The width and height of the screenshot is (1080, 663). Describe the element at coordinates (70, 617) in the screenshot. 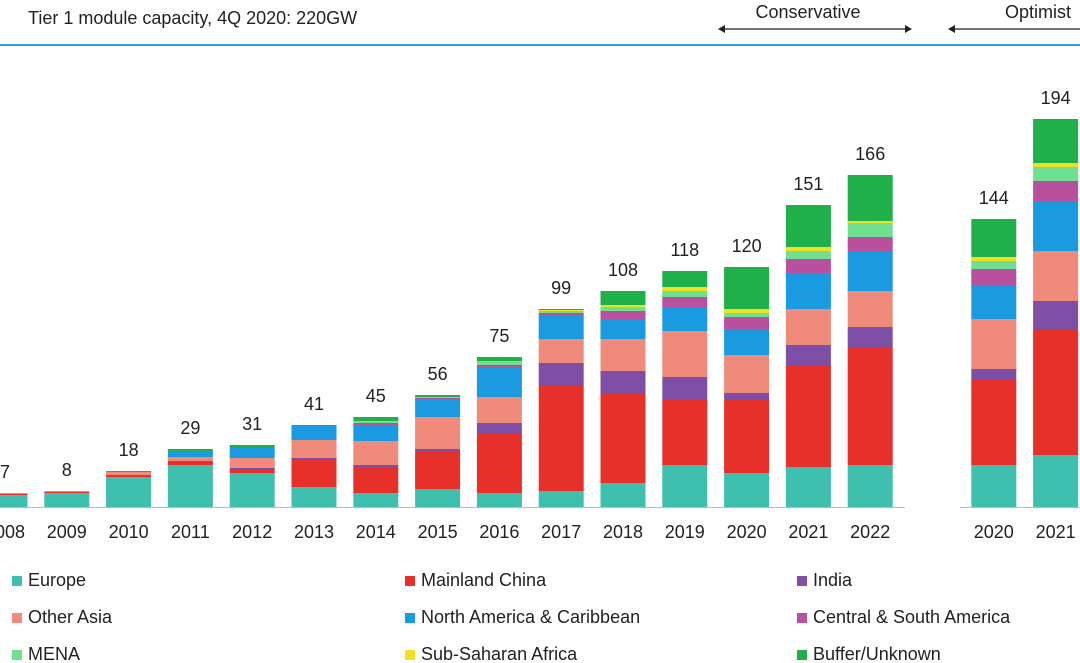

I see `legend-label: Other Asia` at that location.